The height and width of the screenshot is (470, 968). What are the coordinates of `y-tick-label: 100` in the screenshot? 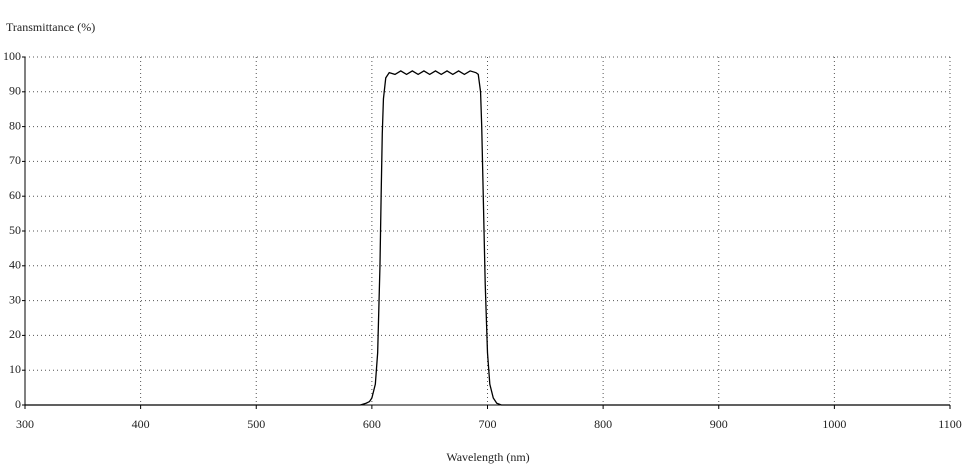 It's located at (12, 56).